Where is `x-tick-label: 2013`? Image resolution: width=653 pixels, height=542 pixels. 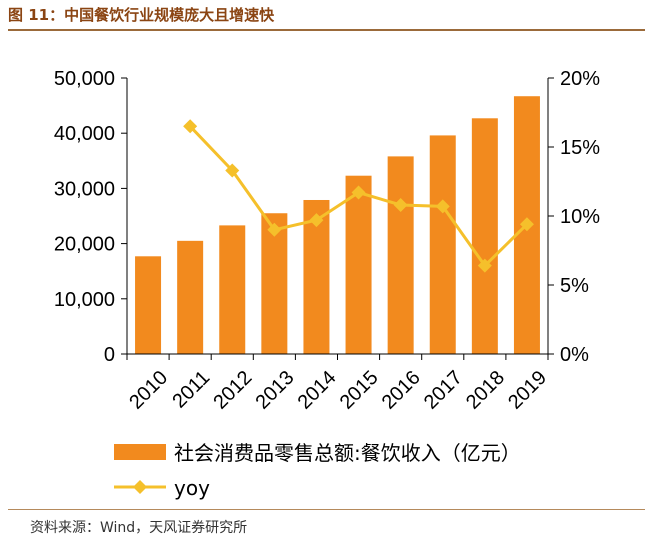 x-tick-label: 2013 is located at coordinates (274, 390).